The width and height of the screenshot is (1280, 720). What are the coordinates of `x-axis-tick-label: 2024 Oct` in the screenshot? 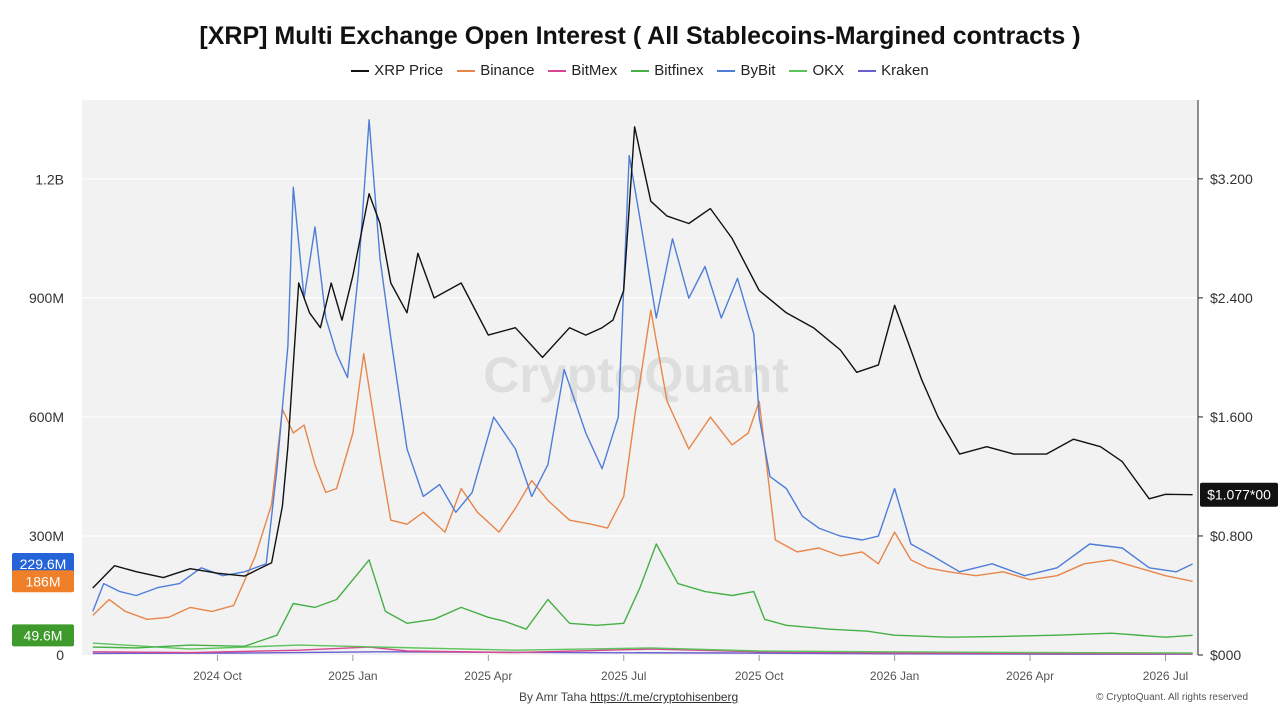 It's located at (217, 676).